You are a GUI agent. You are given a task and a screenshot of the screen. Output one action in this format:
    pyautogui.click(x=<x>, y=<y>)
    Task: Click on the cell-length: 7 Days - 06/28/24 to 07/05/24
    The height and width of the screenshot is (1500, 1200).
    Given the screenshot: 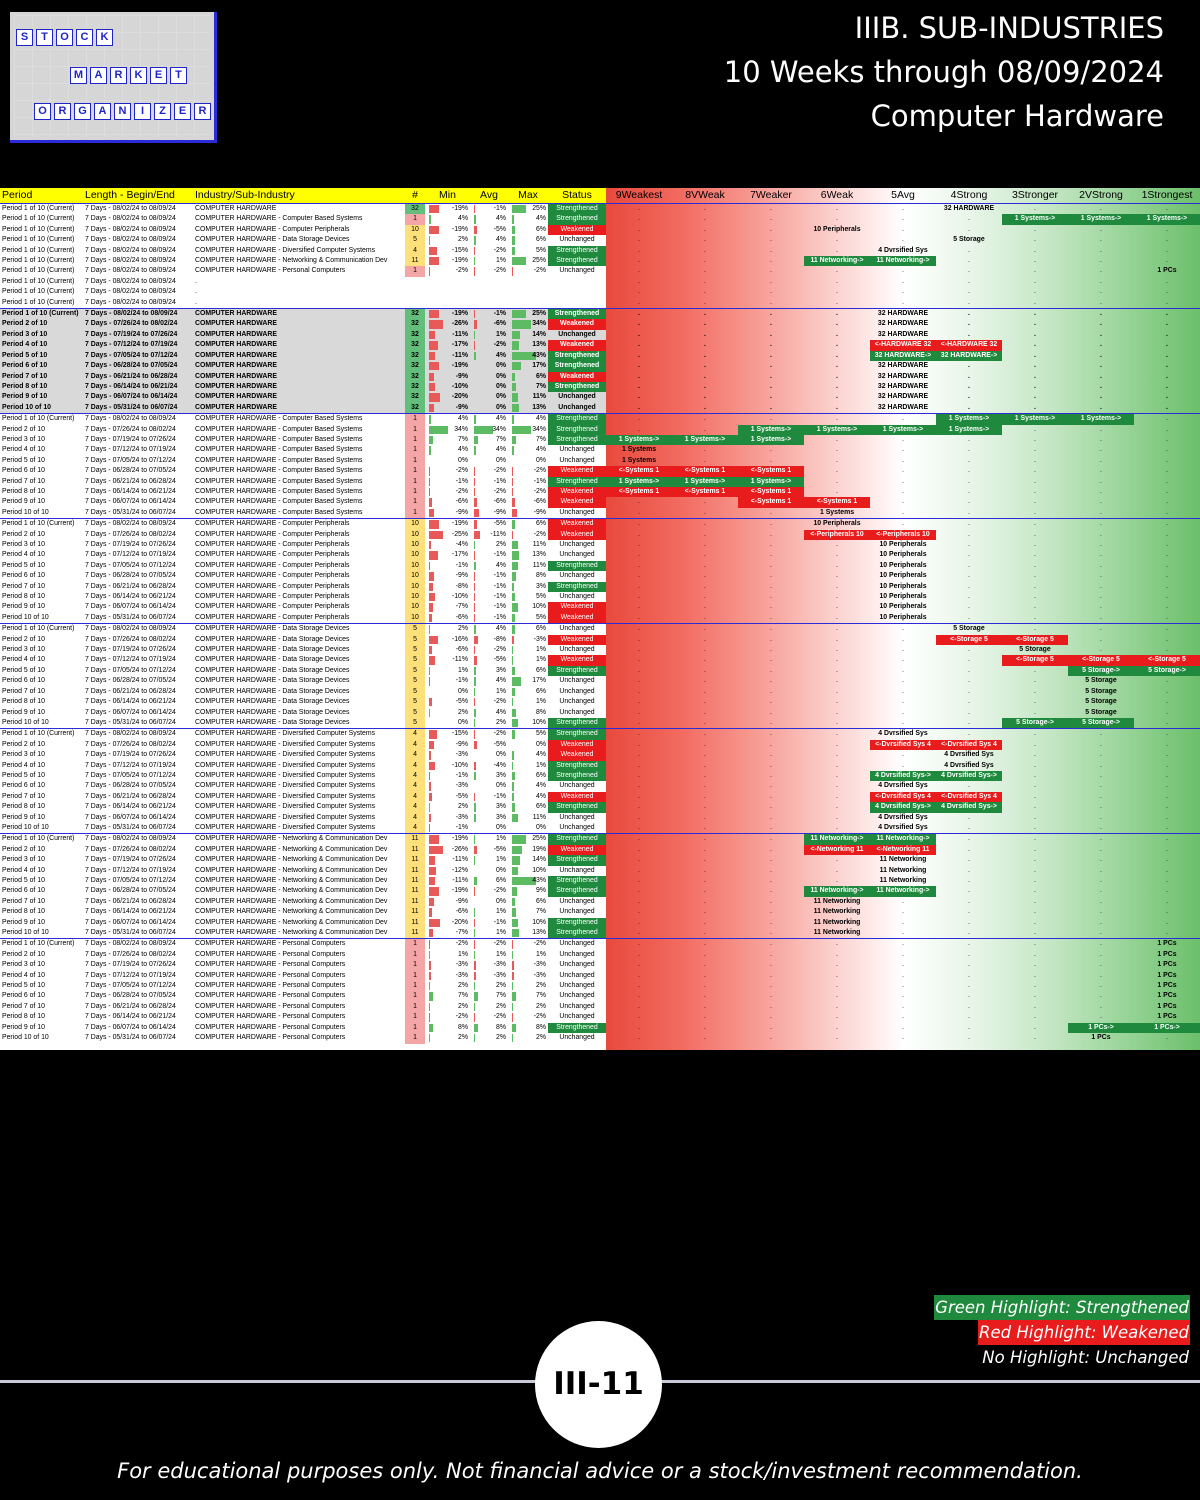 What is the action you would take?
    pyautogui.click(x=138, y=786)
    